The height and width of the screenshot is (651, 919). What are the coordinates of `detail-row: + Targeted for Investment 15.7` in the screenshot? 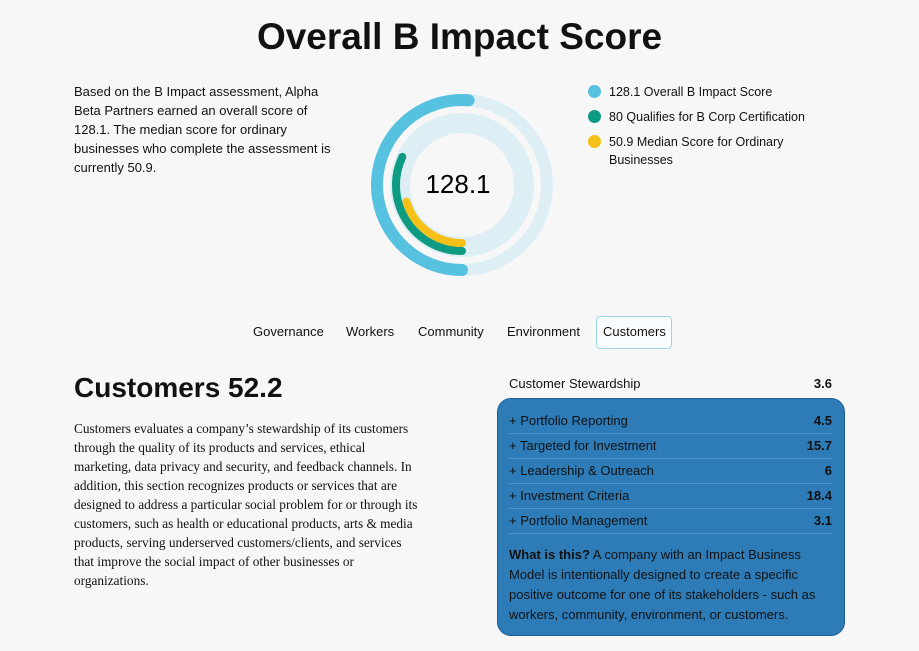 It's located at (670, 445).